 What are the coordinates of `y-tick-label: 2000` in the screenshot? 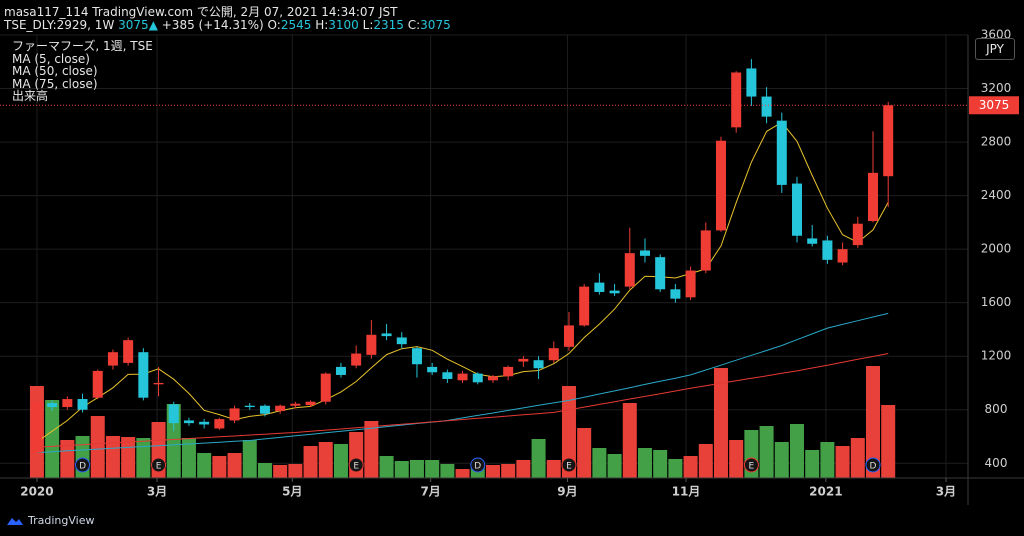 It's located at (996, 249).